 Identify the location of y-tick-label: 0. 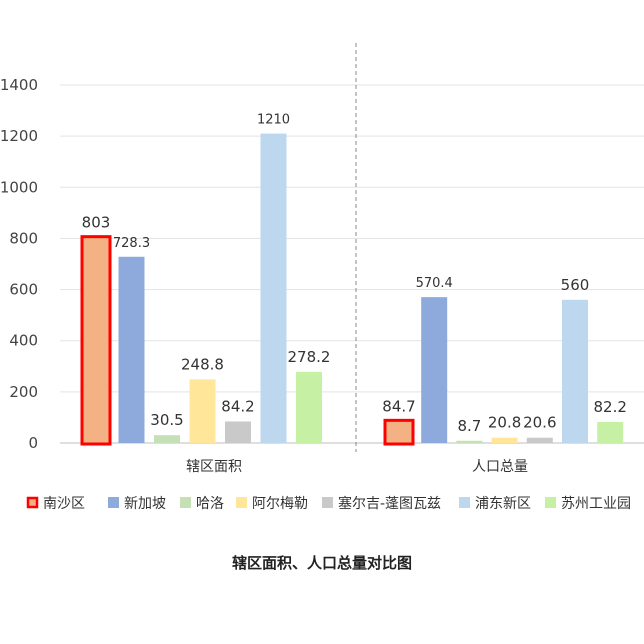
(33, 443).